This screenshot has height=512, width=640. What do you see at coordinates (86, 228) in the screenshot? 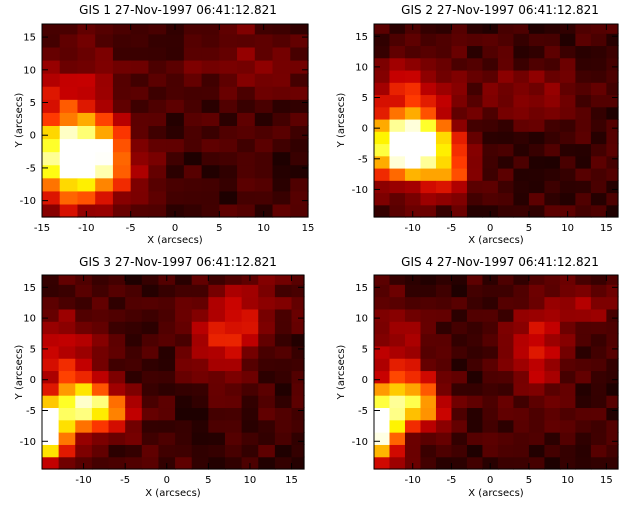
I see `x-tick-label: -10` at bounding box center [86, 228].